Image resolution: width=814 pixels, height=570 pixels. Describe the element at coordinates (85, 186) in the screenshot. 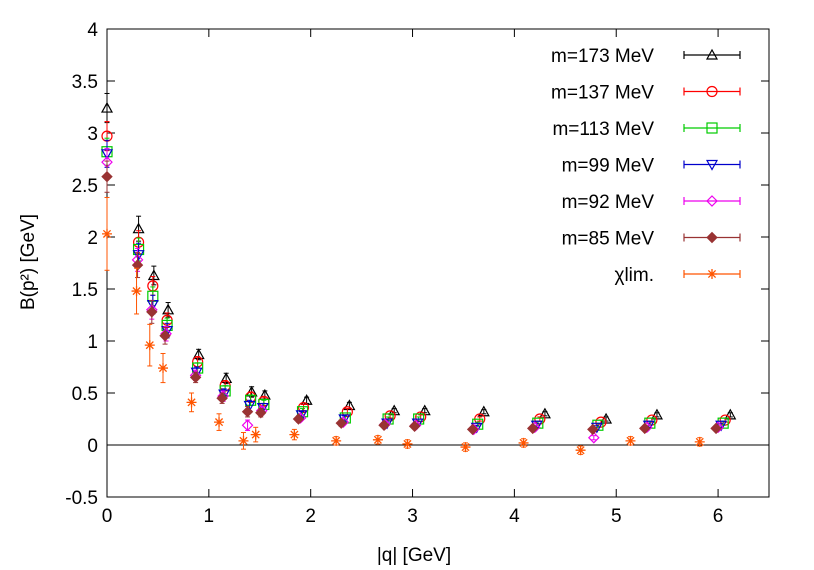

I see `y-tick-label: 2.5` at that location.